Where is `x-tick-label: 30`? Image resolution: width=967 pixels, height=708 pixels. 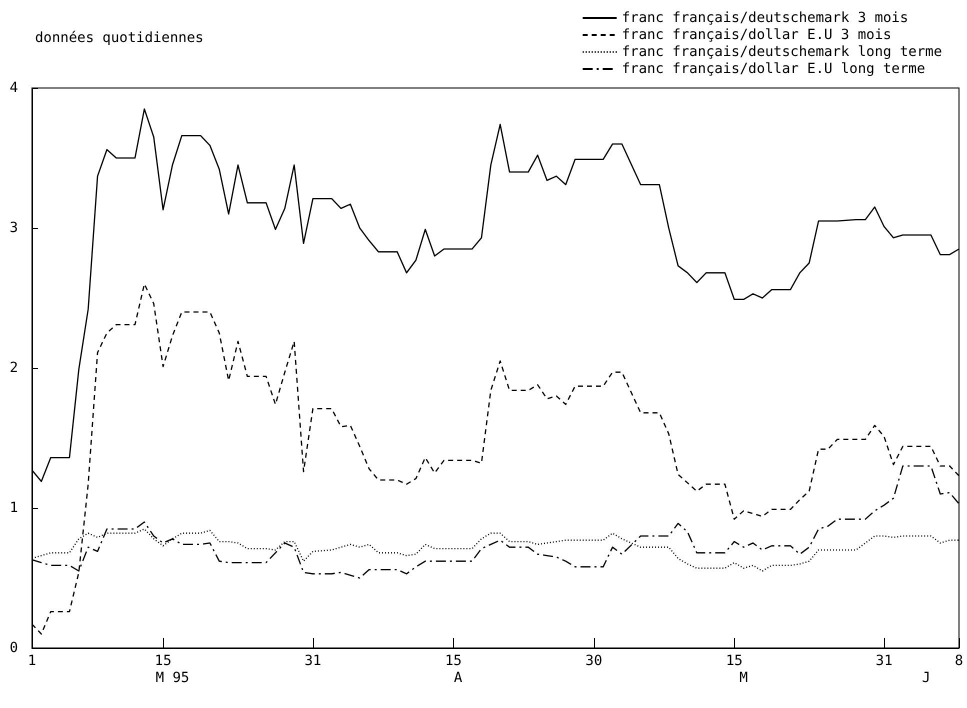
x-tick-label: 30 is located at coordinates (593, 661).